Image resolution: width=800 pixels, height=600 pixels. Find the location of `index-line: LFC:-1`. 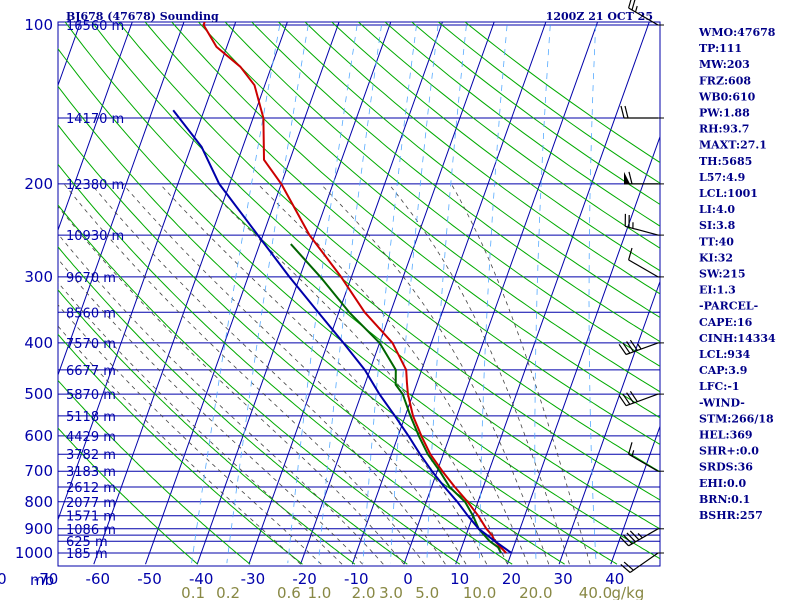

index-line: LFC:-1 is located at coordinates (719, 386).